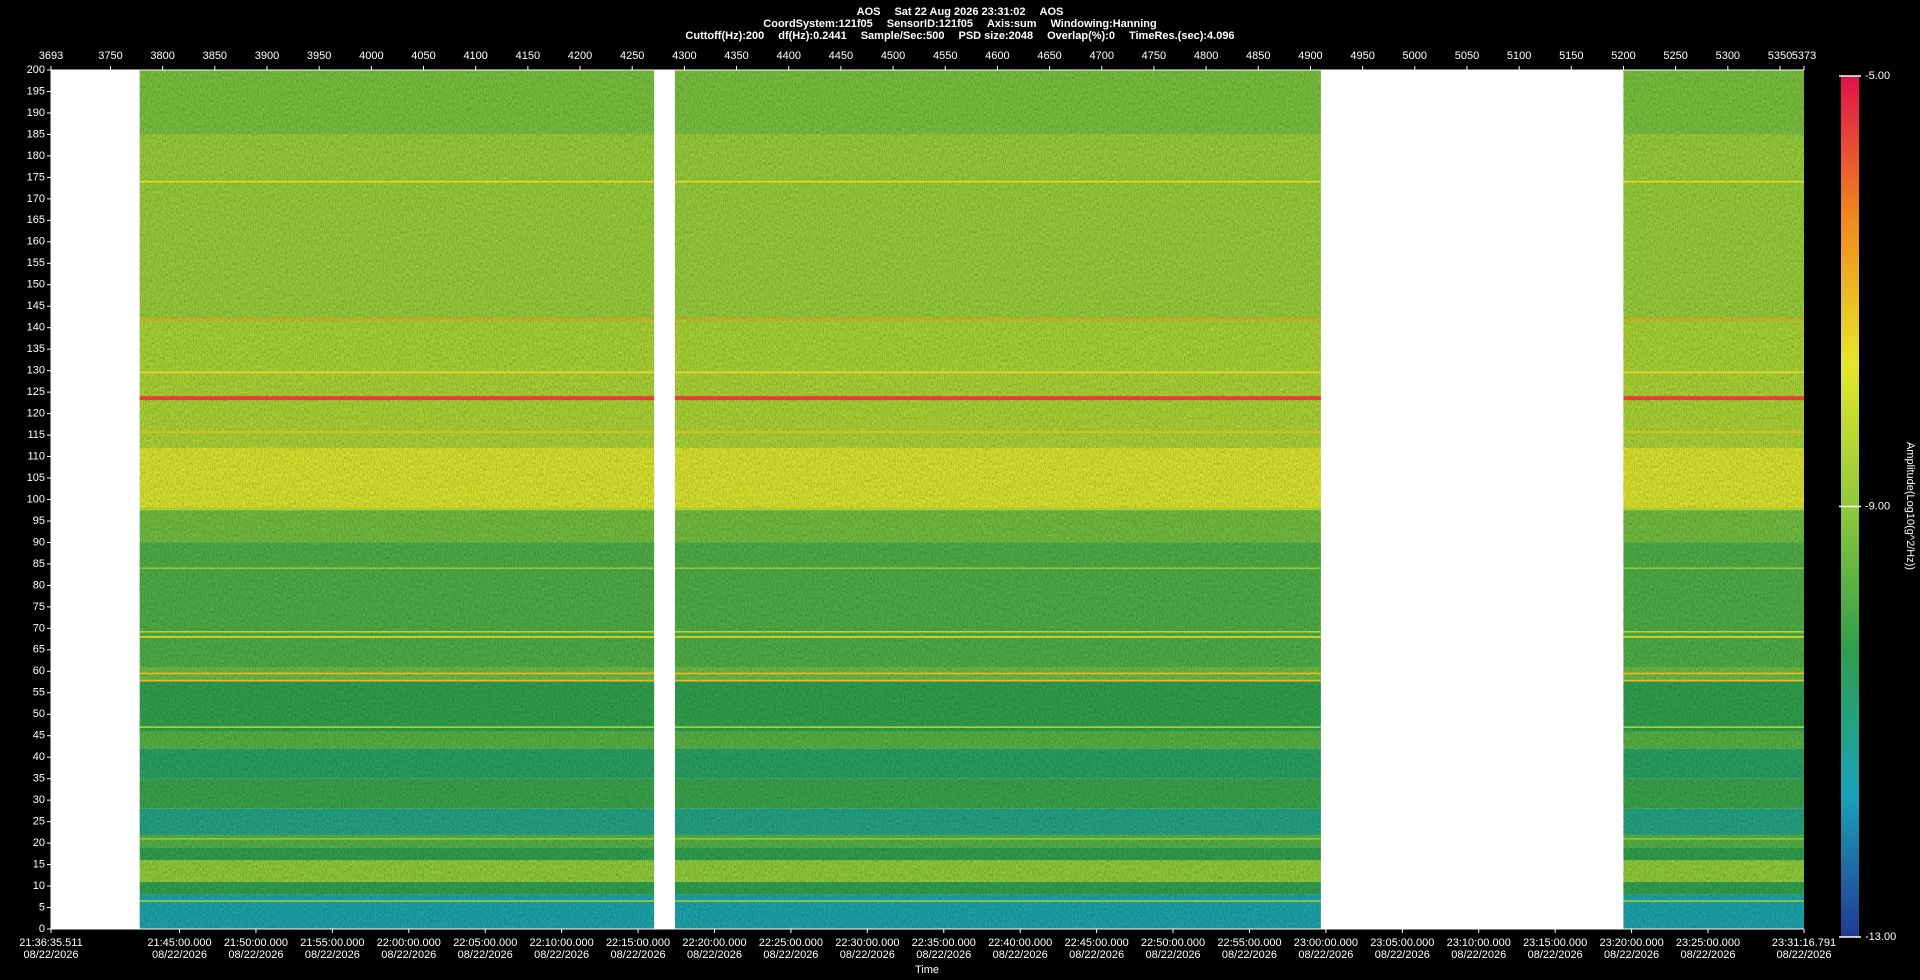  I want to click on y-tick-label: 195, so click(36, 91).